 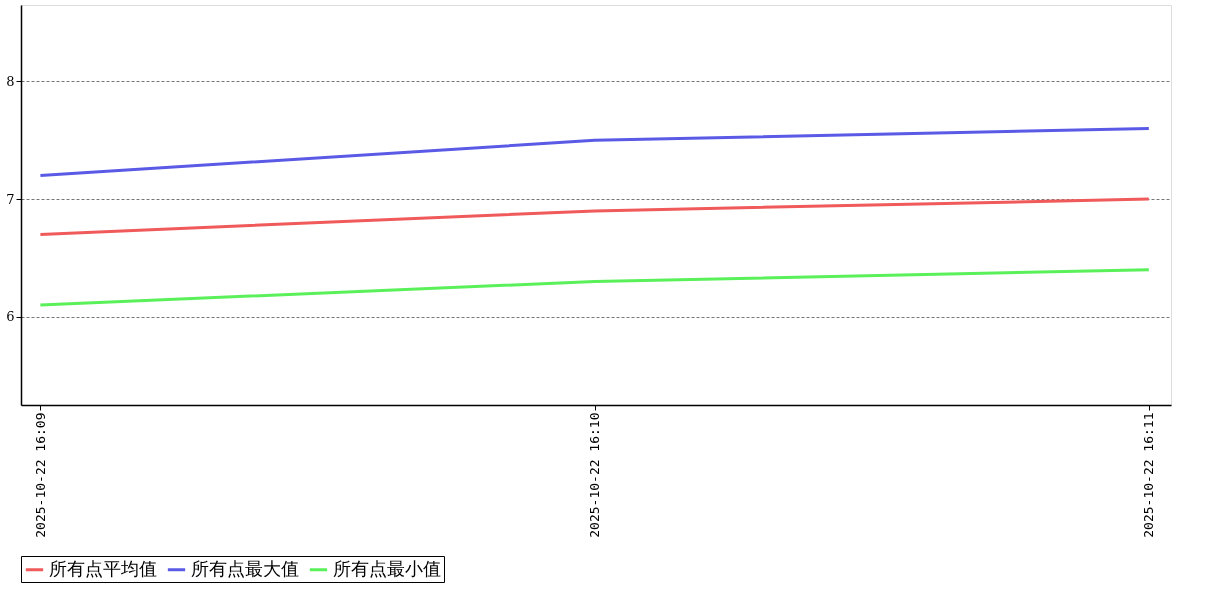 I want to click on y-tick-label: 8, so click(x=10, y=81).